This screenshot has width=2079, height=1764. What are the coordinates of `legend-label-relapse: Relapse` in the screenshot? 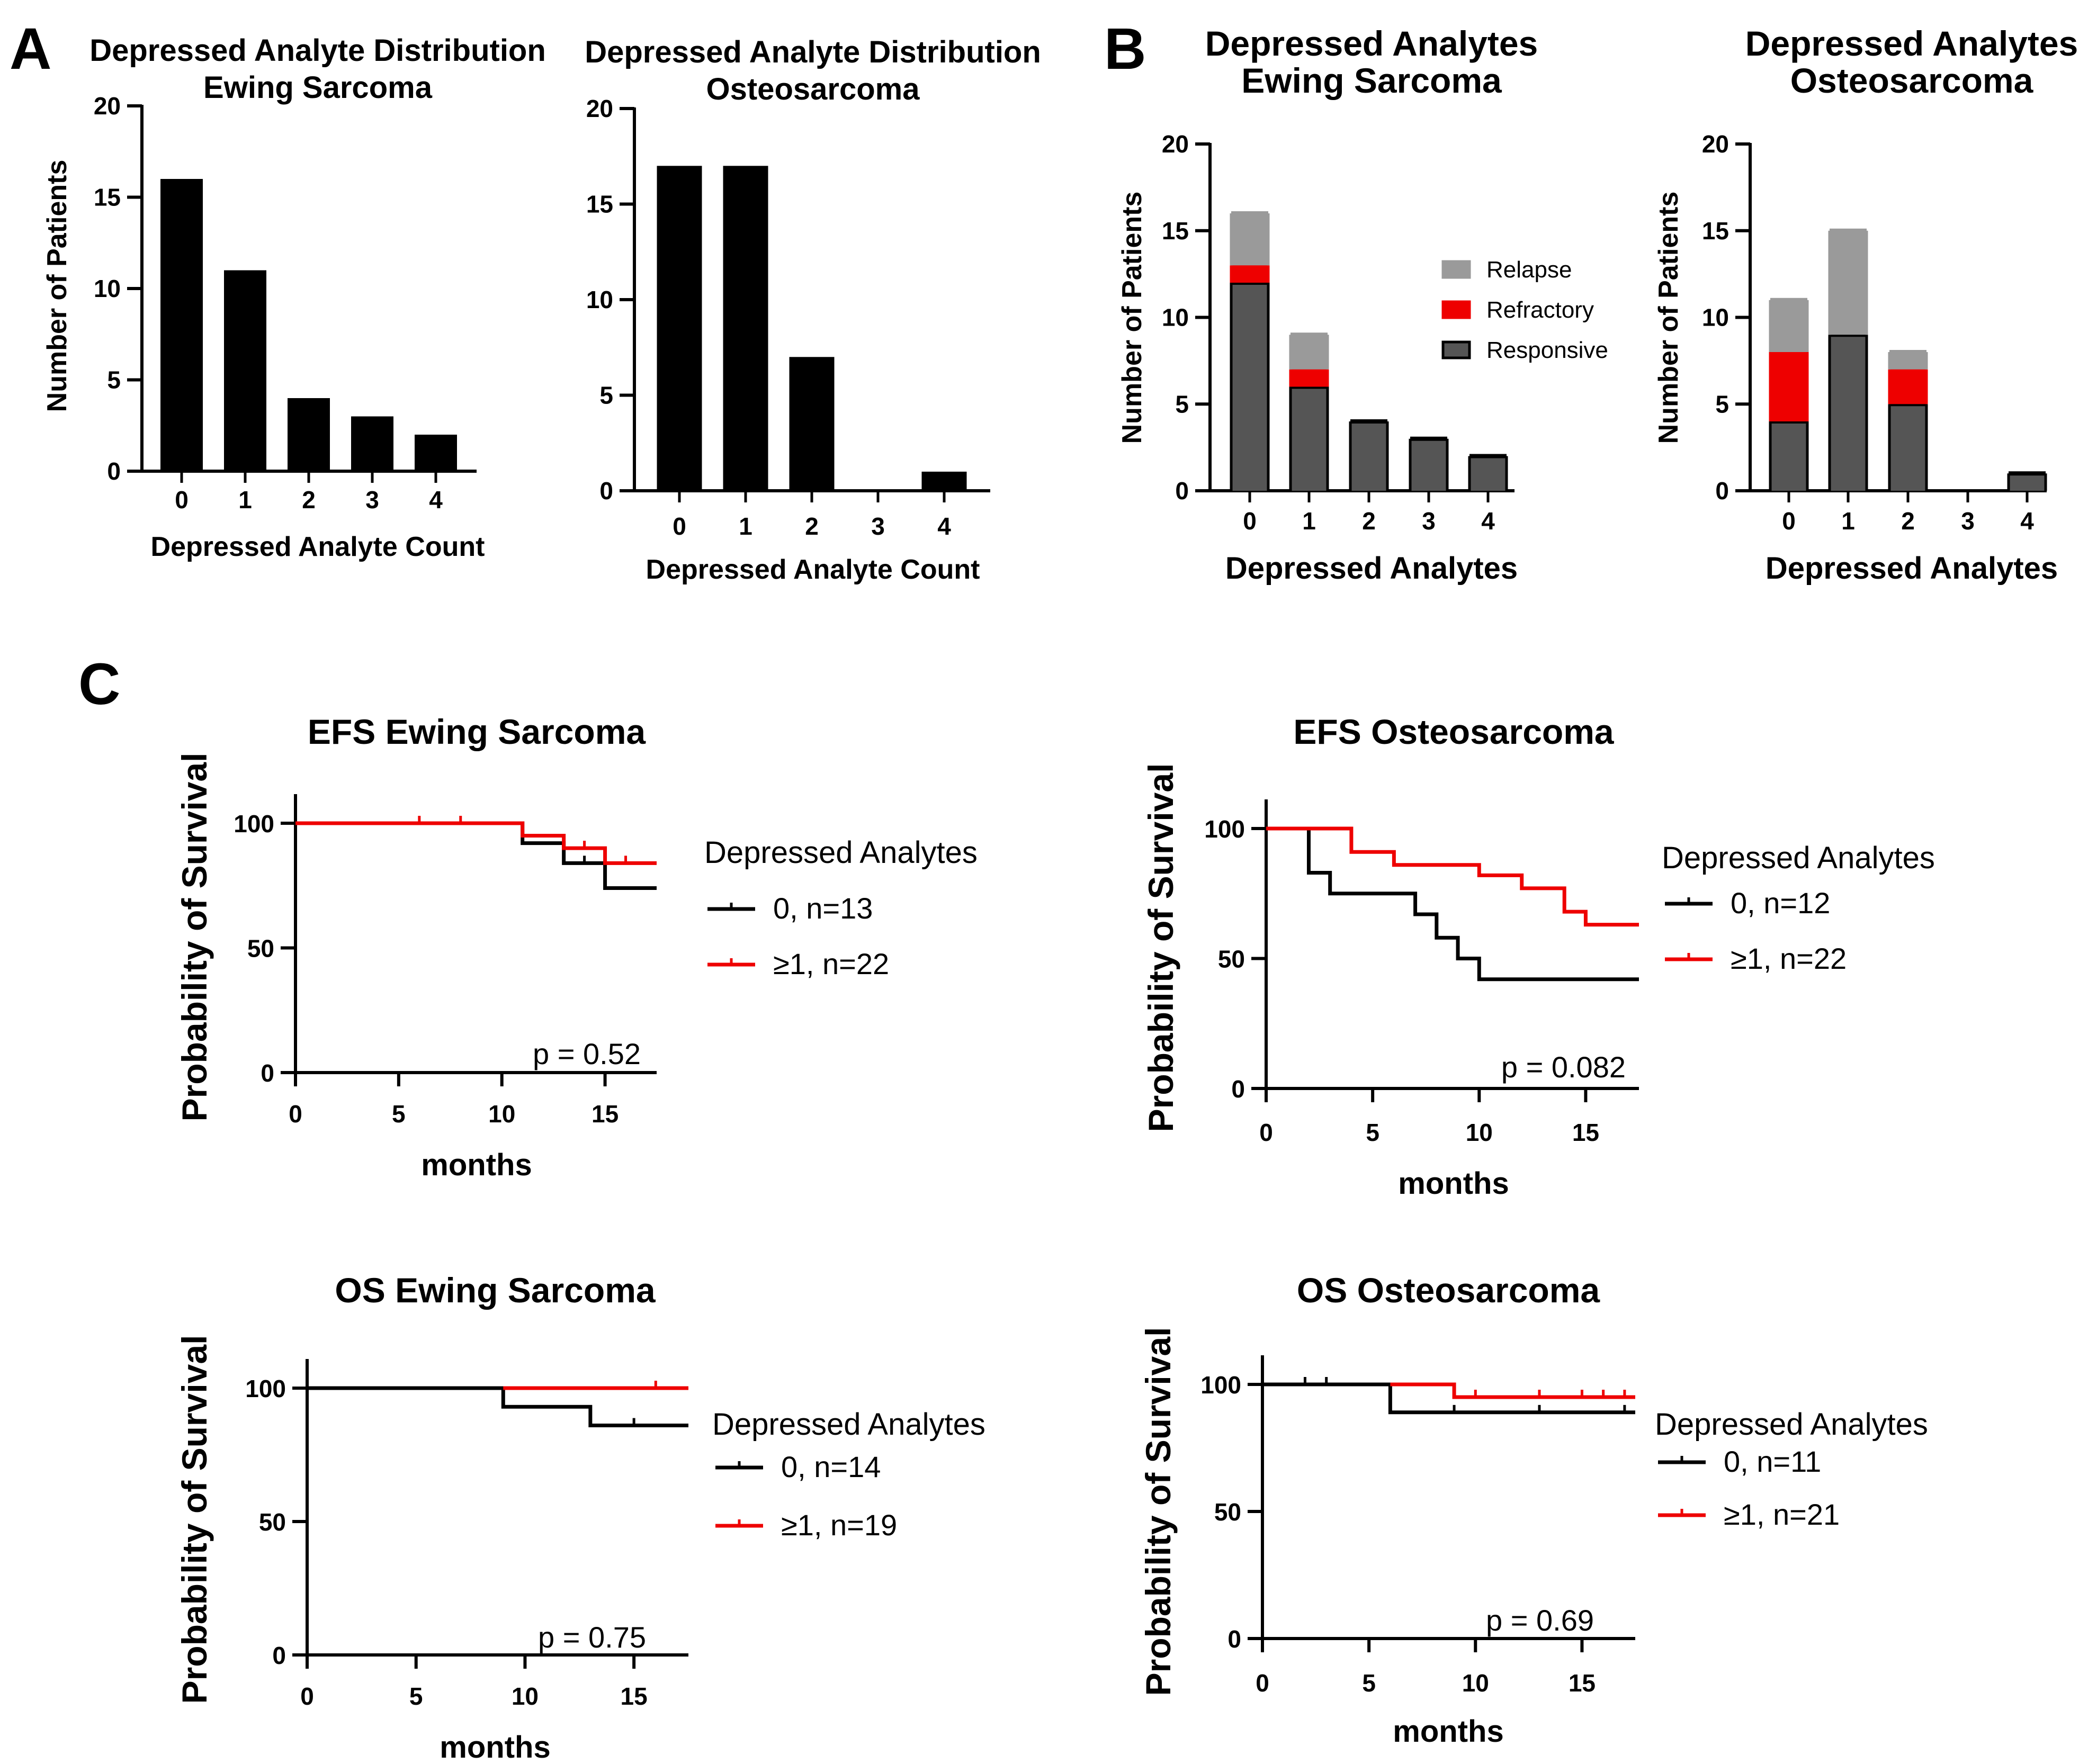 It's located at (1529, 270).